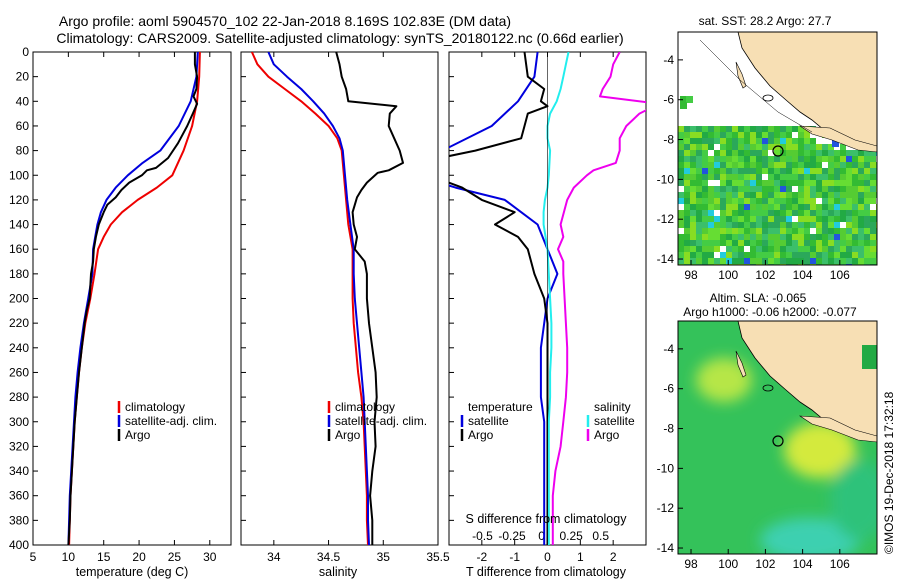 The image size is (900, 580). Describe the element at coordinates (512, 536) in the screenshot. I see `x2-tick-label: -0.25` at that location.